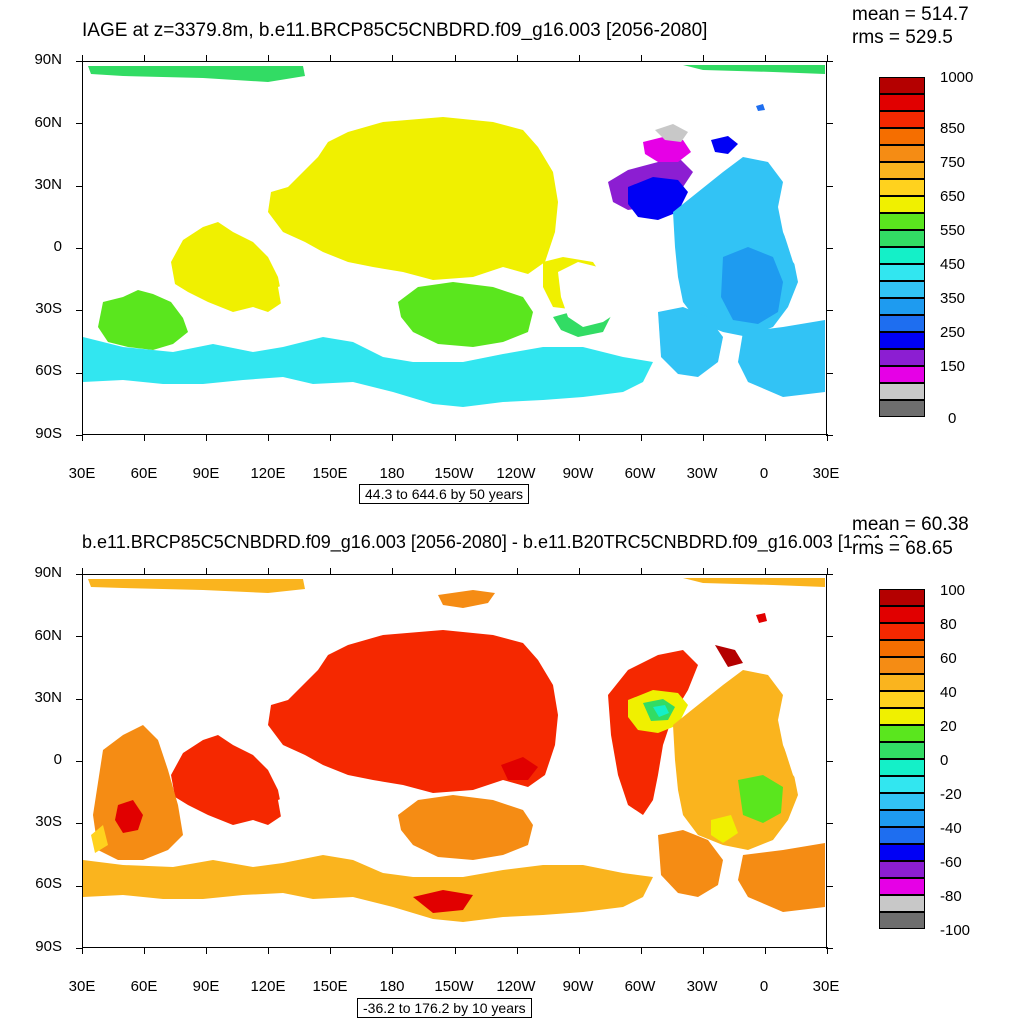 This screenshot has width=1024, height=1024. Describe the element at coordinates (702, 986) in the screenshot. I see `bottom-lon-label: 30W` at that location.